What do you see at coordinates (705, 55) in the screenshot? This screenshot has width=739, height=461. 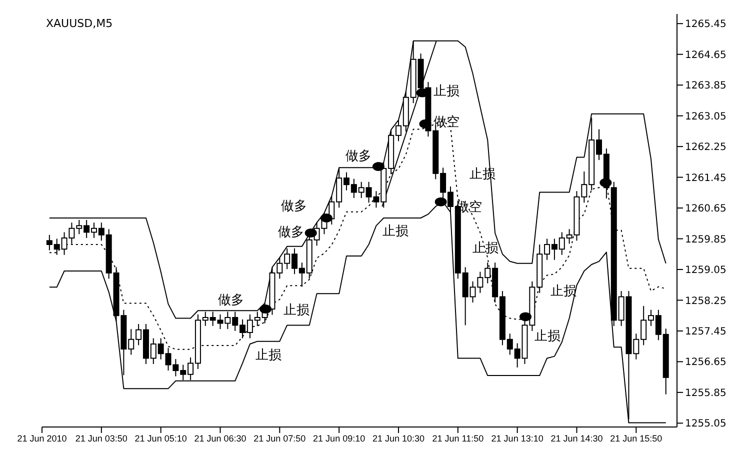 I see `y-tick-label: 1264.65` at bounding box center [705, 55].